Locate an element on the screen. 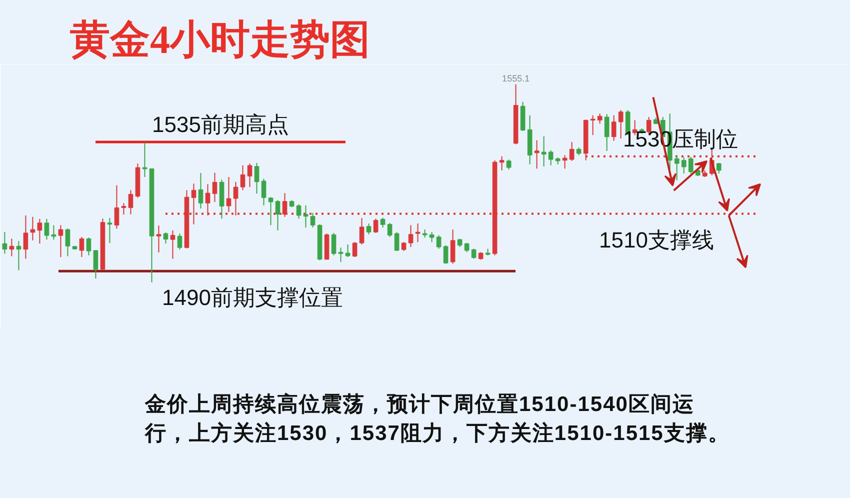 This screenshot has height=498, width=850. chart-title: 黄金4小时走势图 is located at coordinates (219, 40).